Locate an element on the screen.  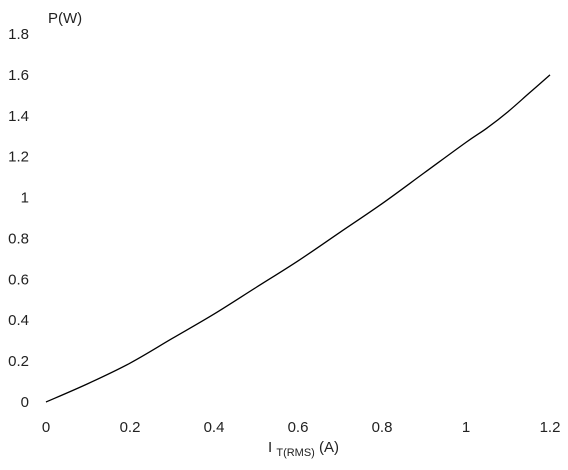
x-tick-label: 0.2 is located at coordinates (130, 427).